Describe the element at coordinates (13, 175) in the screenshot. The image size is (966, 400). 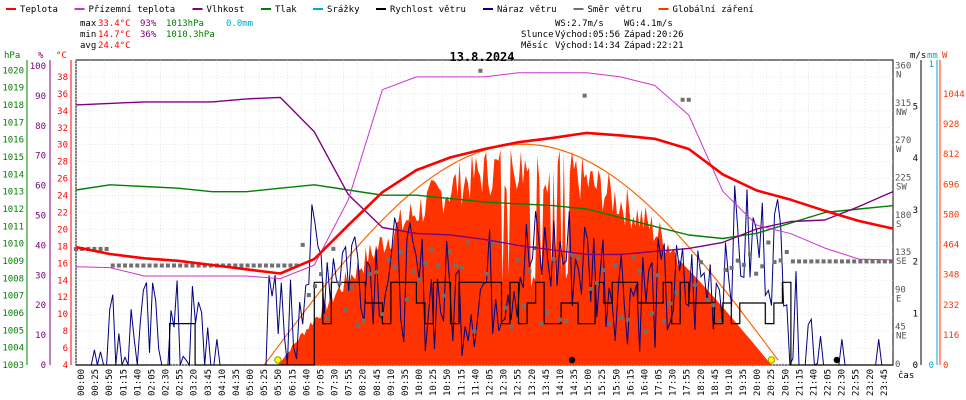
I see `tick-hpa-11: 1014` at that location.